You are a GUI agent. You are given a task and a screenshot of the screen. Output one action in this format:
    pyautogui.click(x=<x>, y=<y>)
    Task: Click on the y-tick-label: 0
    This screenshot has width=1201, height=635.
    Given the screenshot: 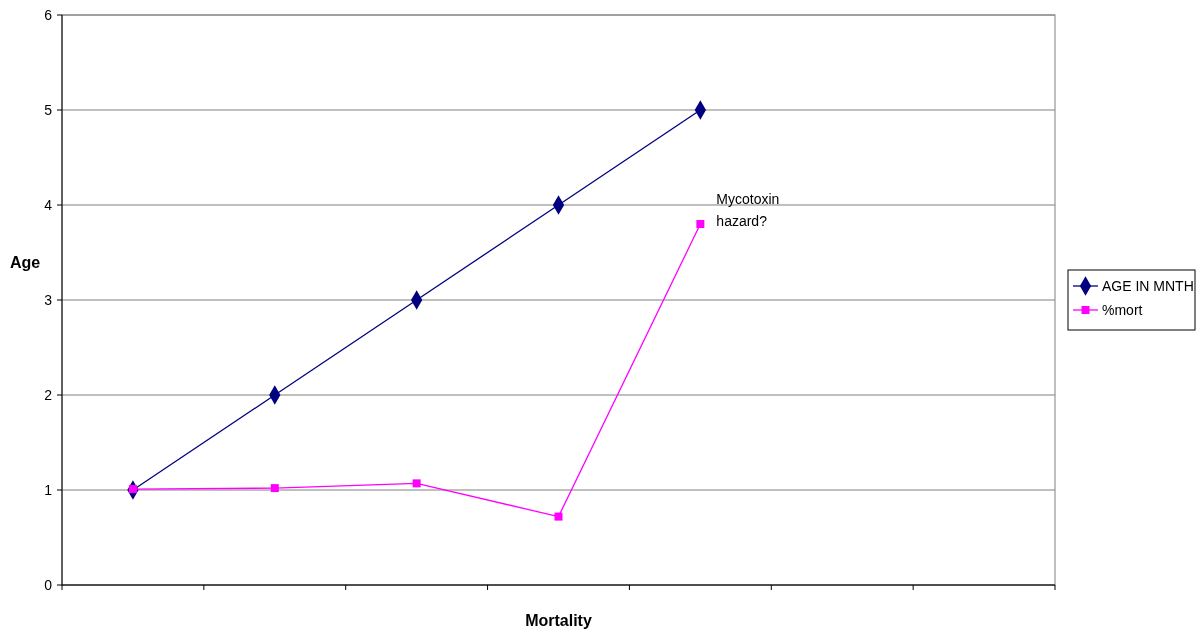 What is the action you would take?
    pyautogui.click(x=48, y=584)
    